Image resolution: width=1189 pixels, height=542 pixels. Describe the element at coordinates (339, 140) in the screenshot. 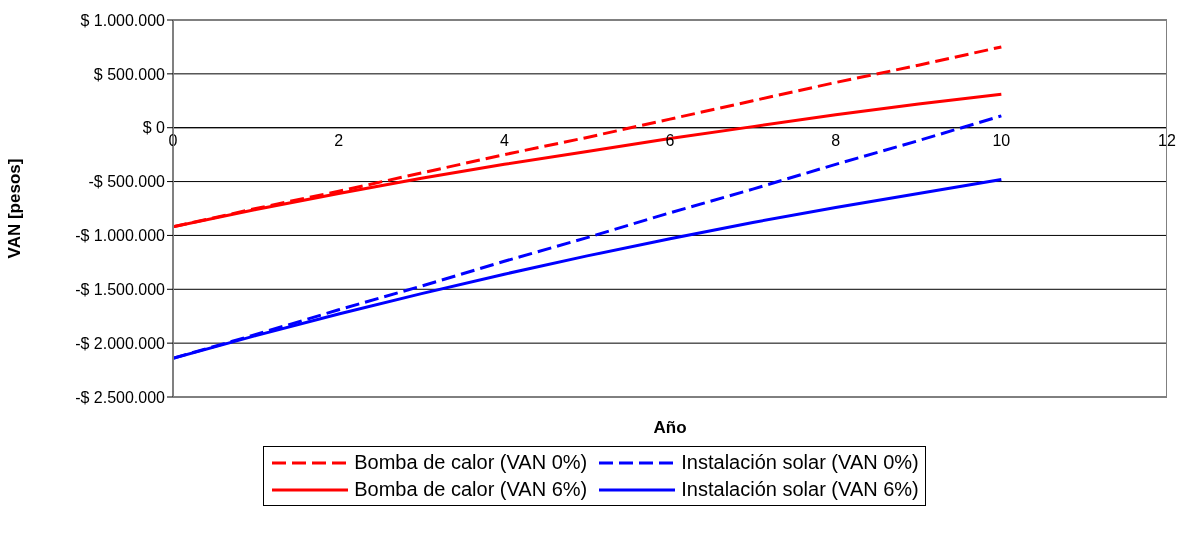

I see `x-tick-label: 2` at that location.